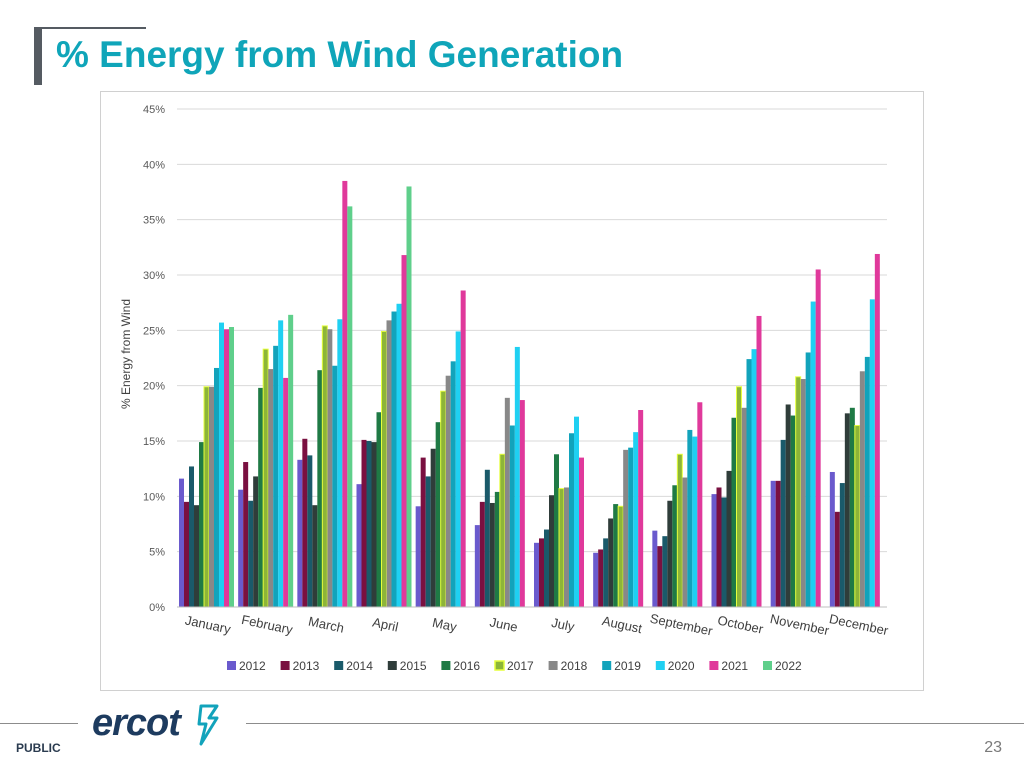 The image size is (1024, 768). I want to click on bar-2020-september, so click(695, 521).